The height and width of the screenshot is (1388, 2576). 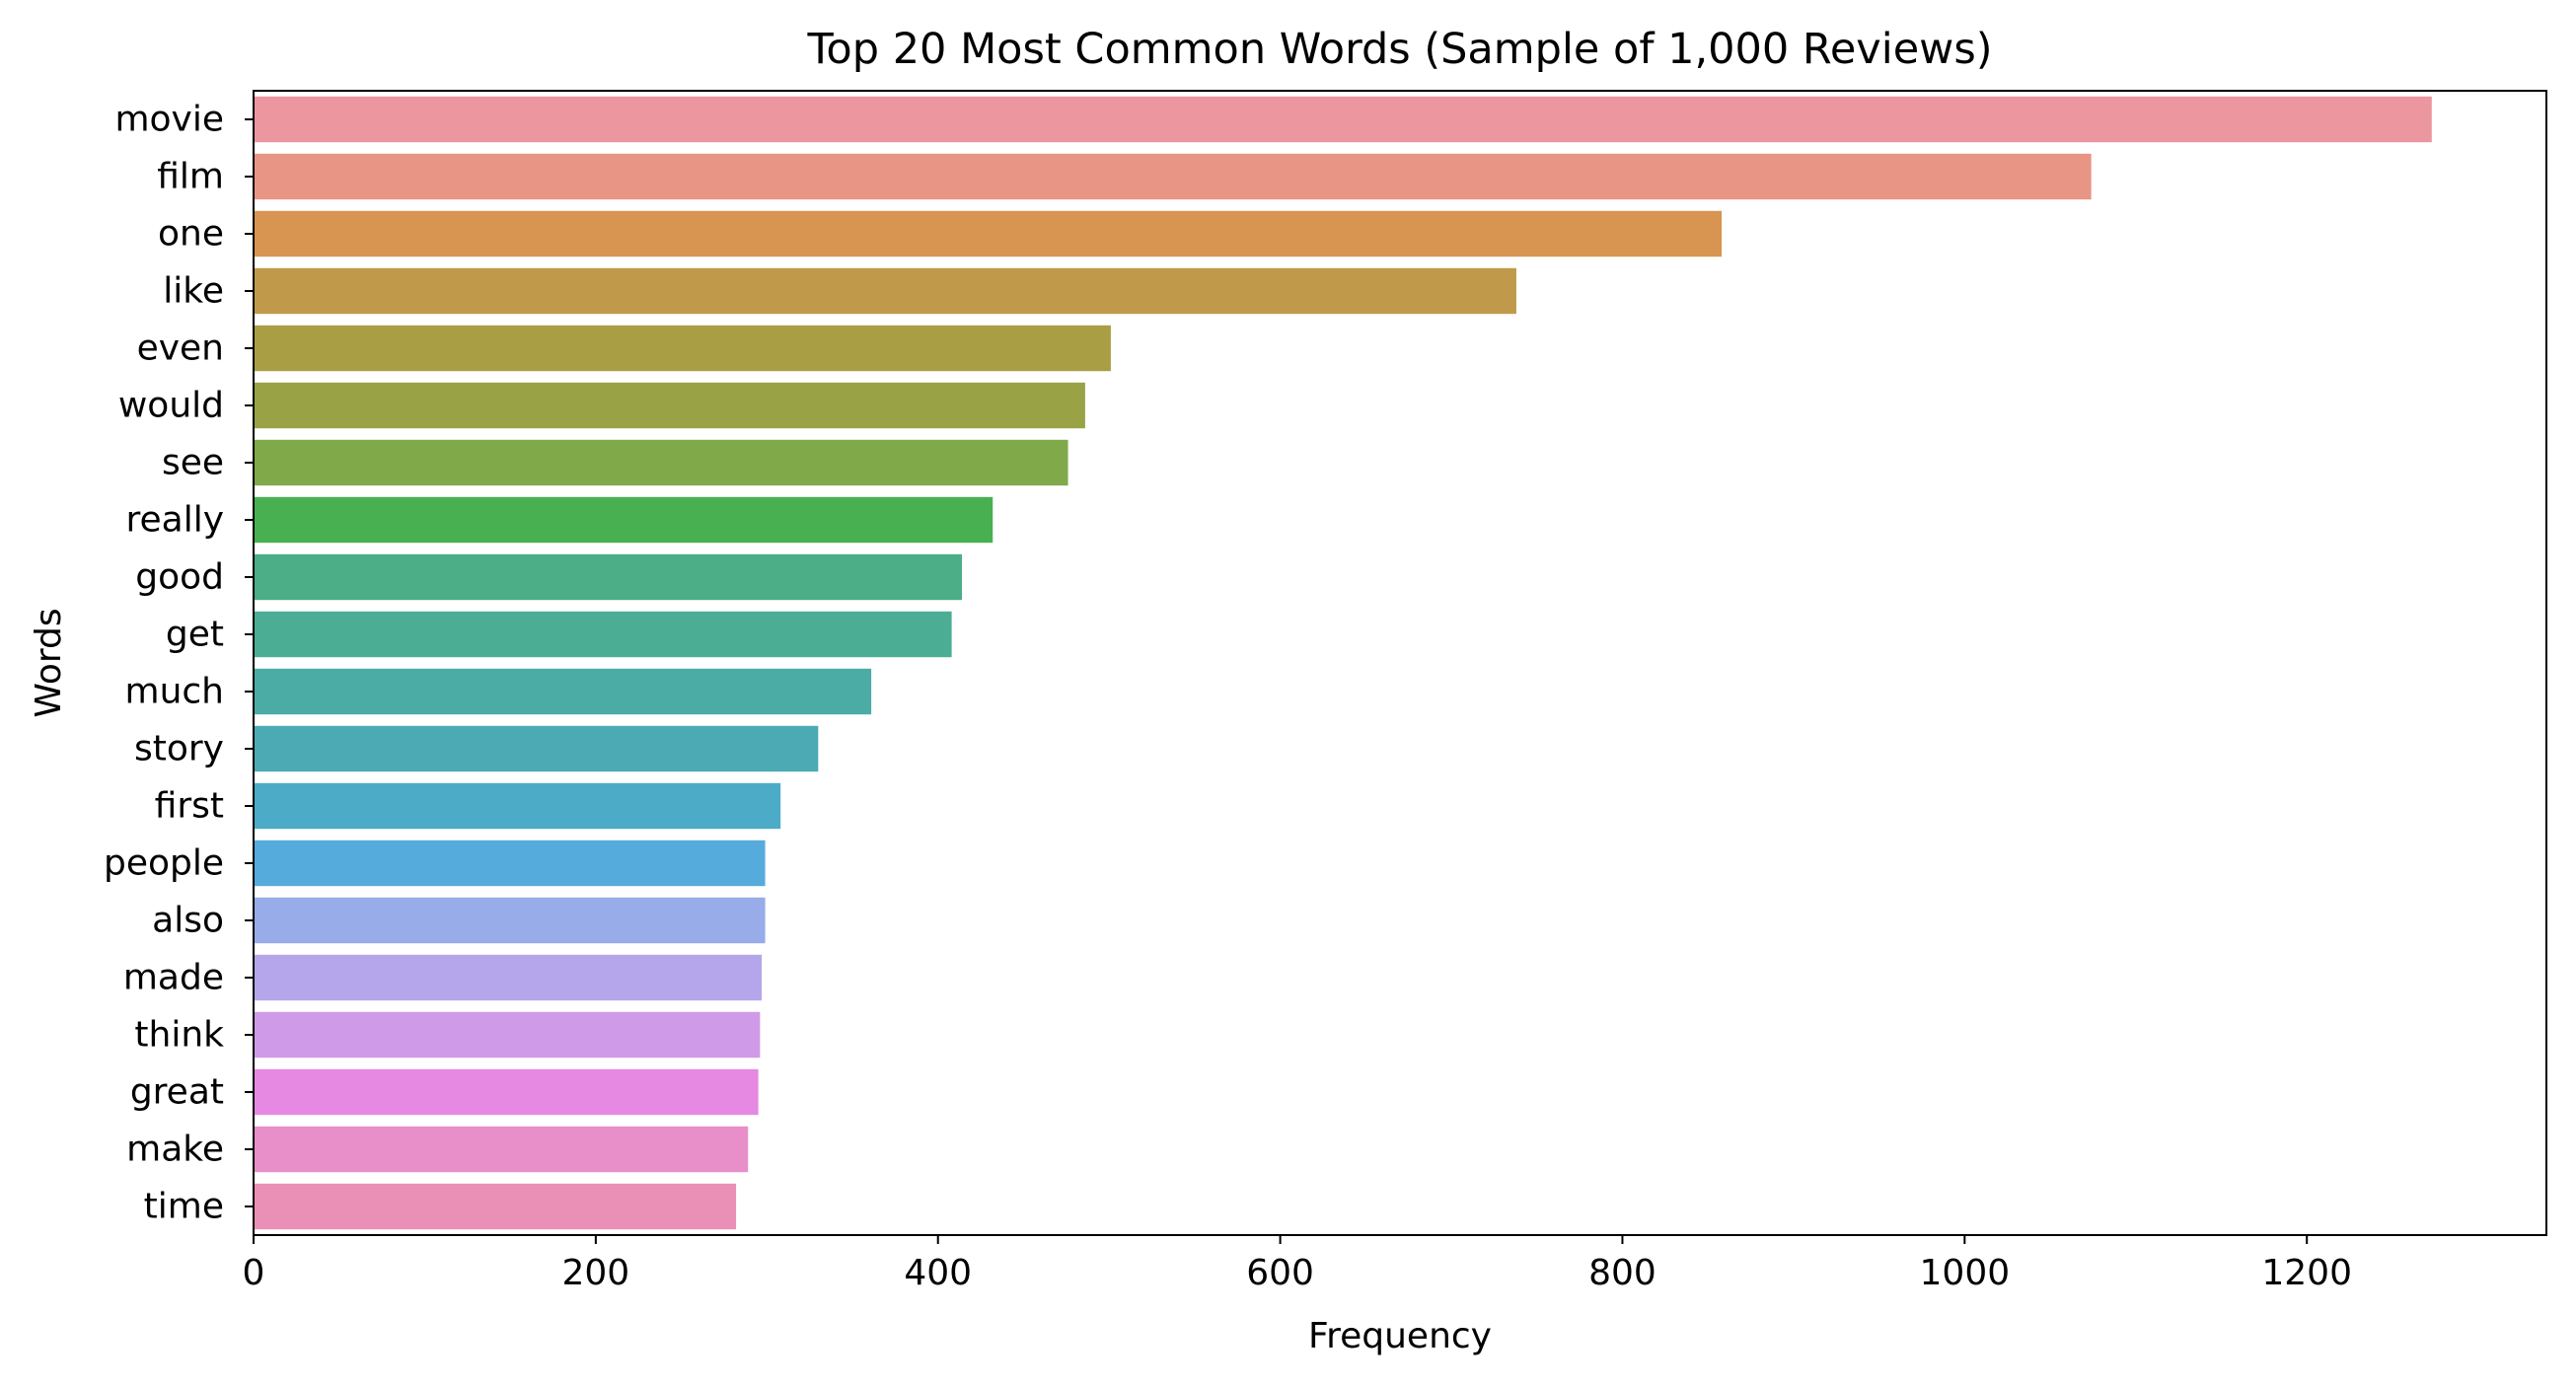 What do you see at coordinates (508, 978) in the screenshot?
I see `bar-made` at bounding box center [508, 978].